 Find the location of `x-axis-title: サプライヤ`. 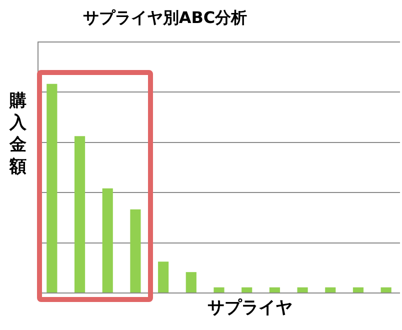

x-axis-title: サプライヤ is located at coordinates (250, 308).